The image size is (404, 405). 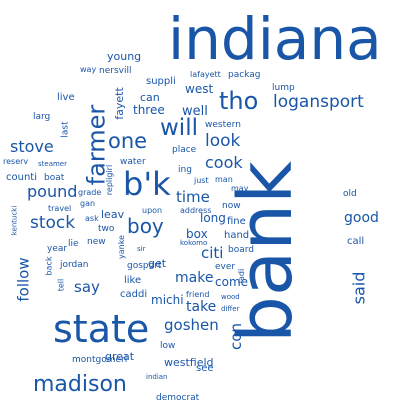 I want to click on word-water: water, so click(x=133, y=162).